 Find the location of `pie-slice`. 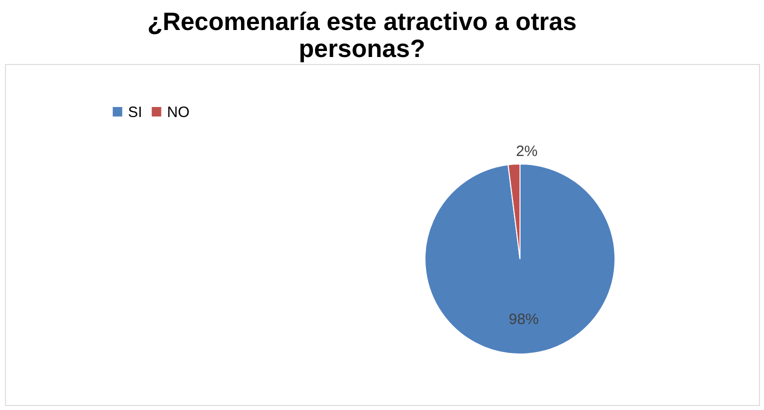

pie-slice is located at coordinates (520, 259).